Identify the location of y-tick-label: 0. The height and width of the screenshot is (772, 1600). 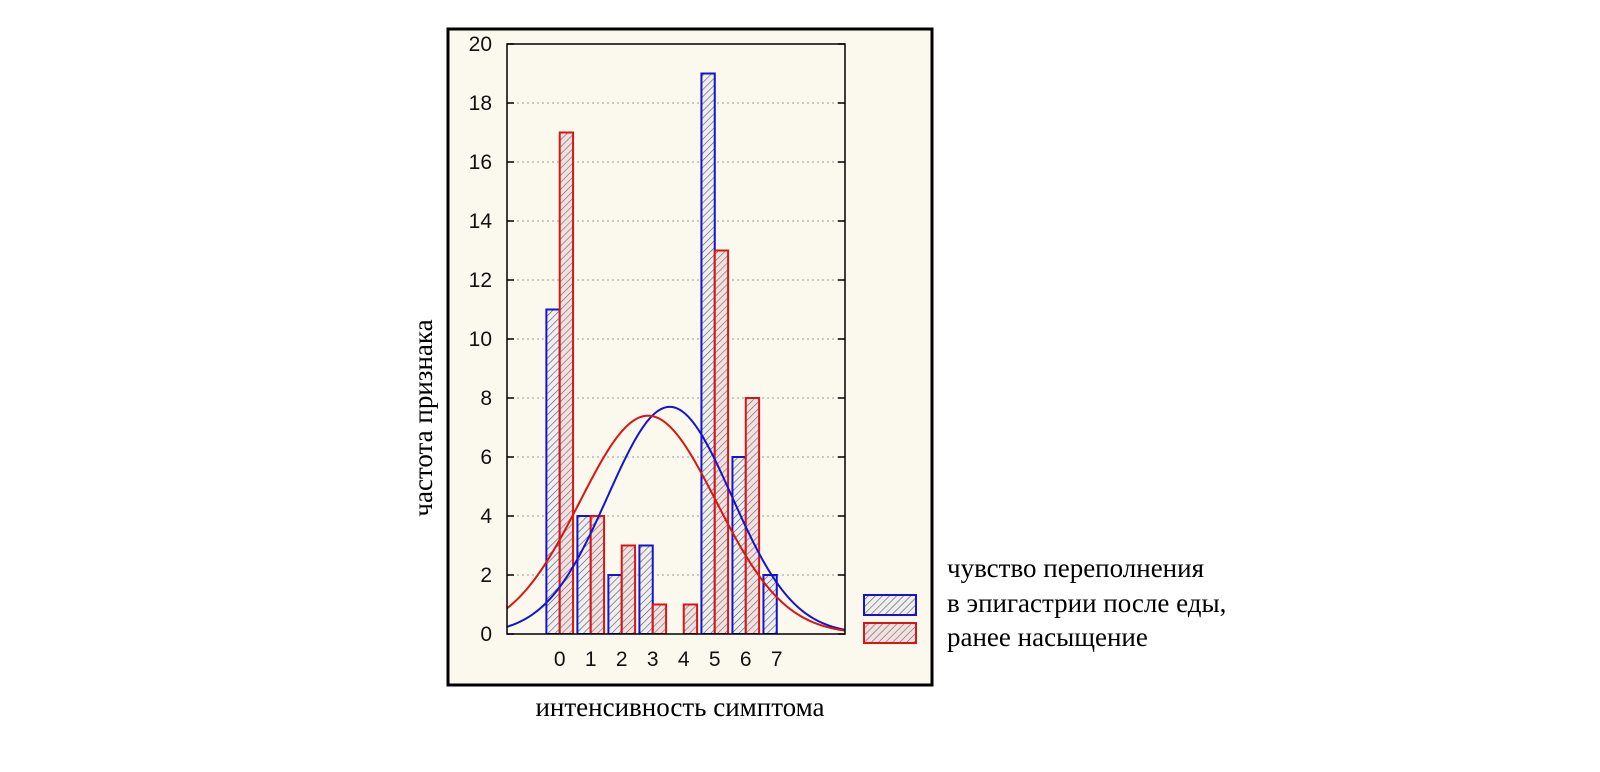
(486, 634).